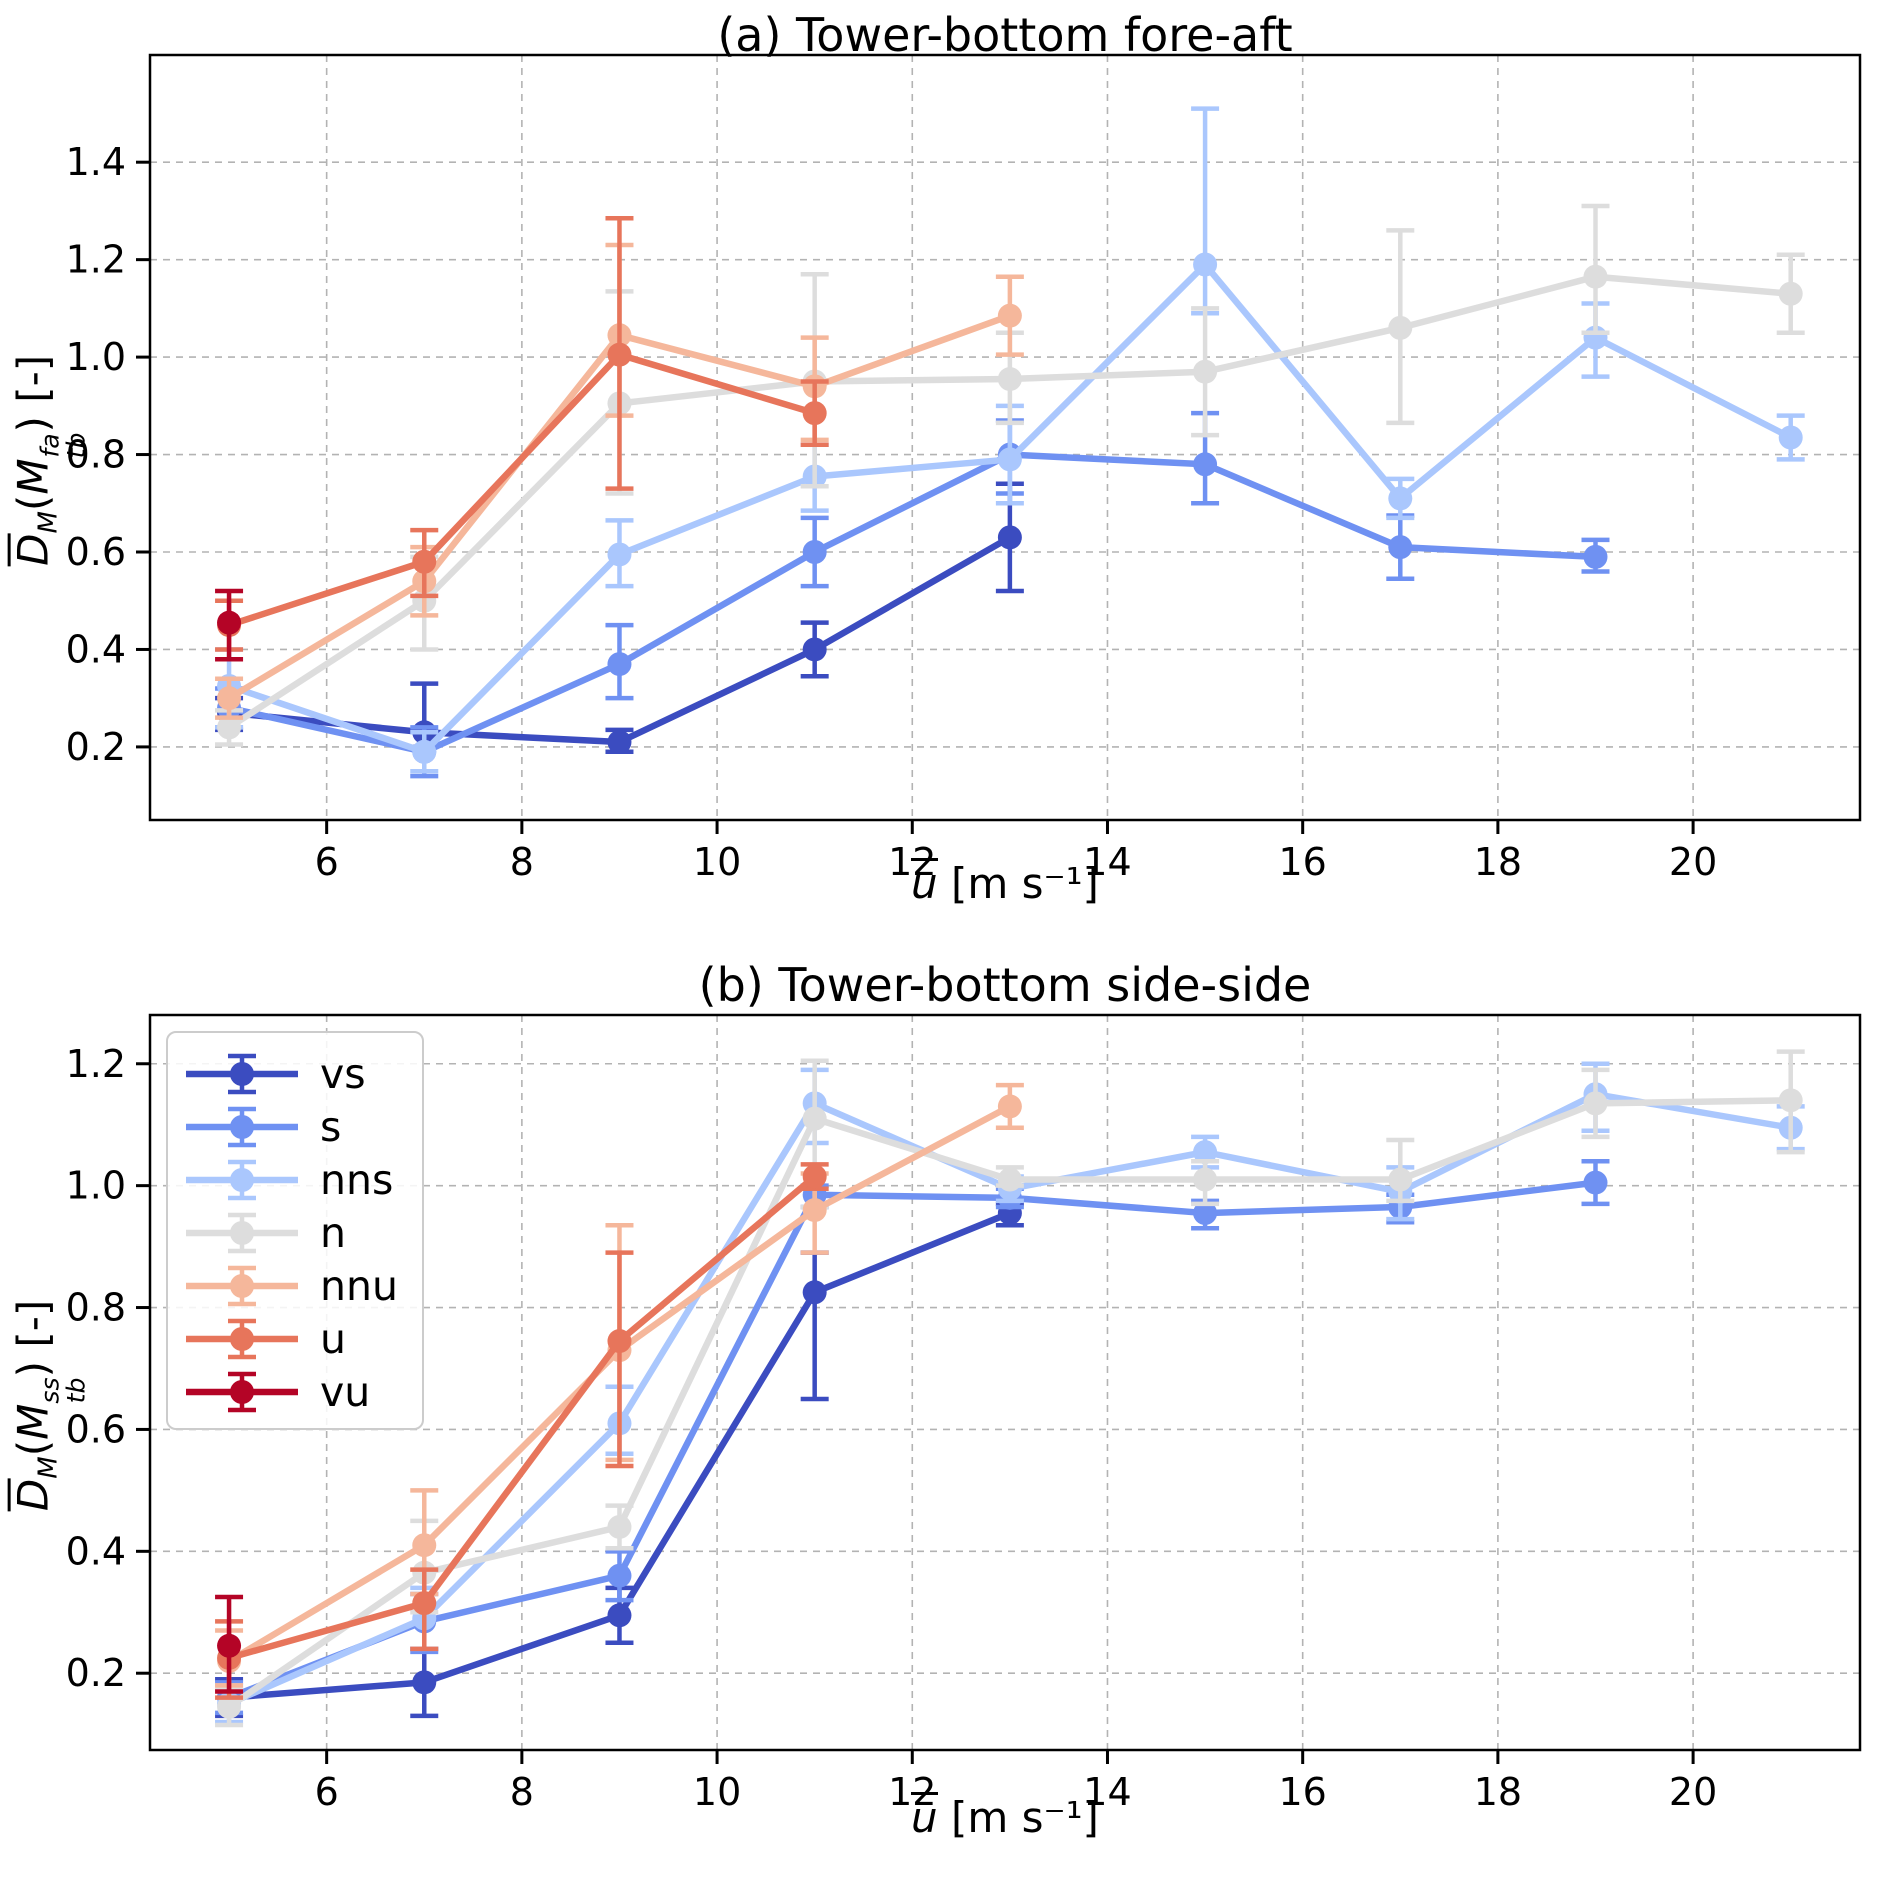  Describe the element at coordinates (1005, 35) in the screenshot. I see `chart-a-title: (a) Tower-bottom fore-aft` at that location.